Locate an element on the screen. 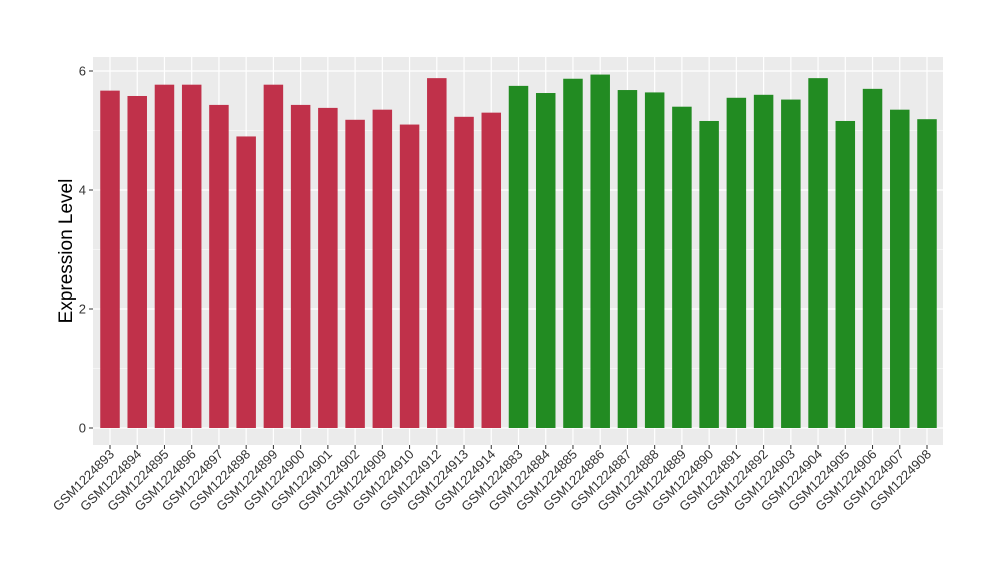 This screenshot has width=1000, height=580. bar-GSM1224910 is located at coordinates (409, 276).